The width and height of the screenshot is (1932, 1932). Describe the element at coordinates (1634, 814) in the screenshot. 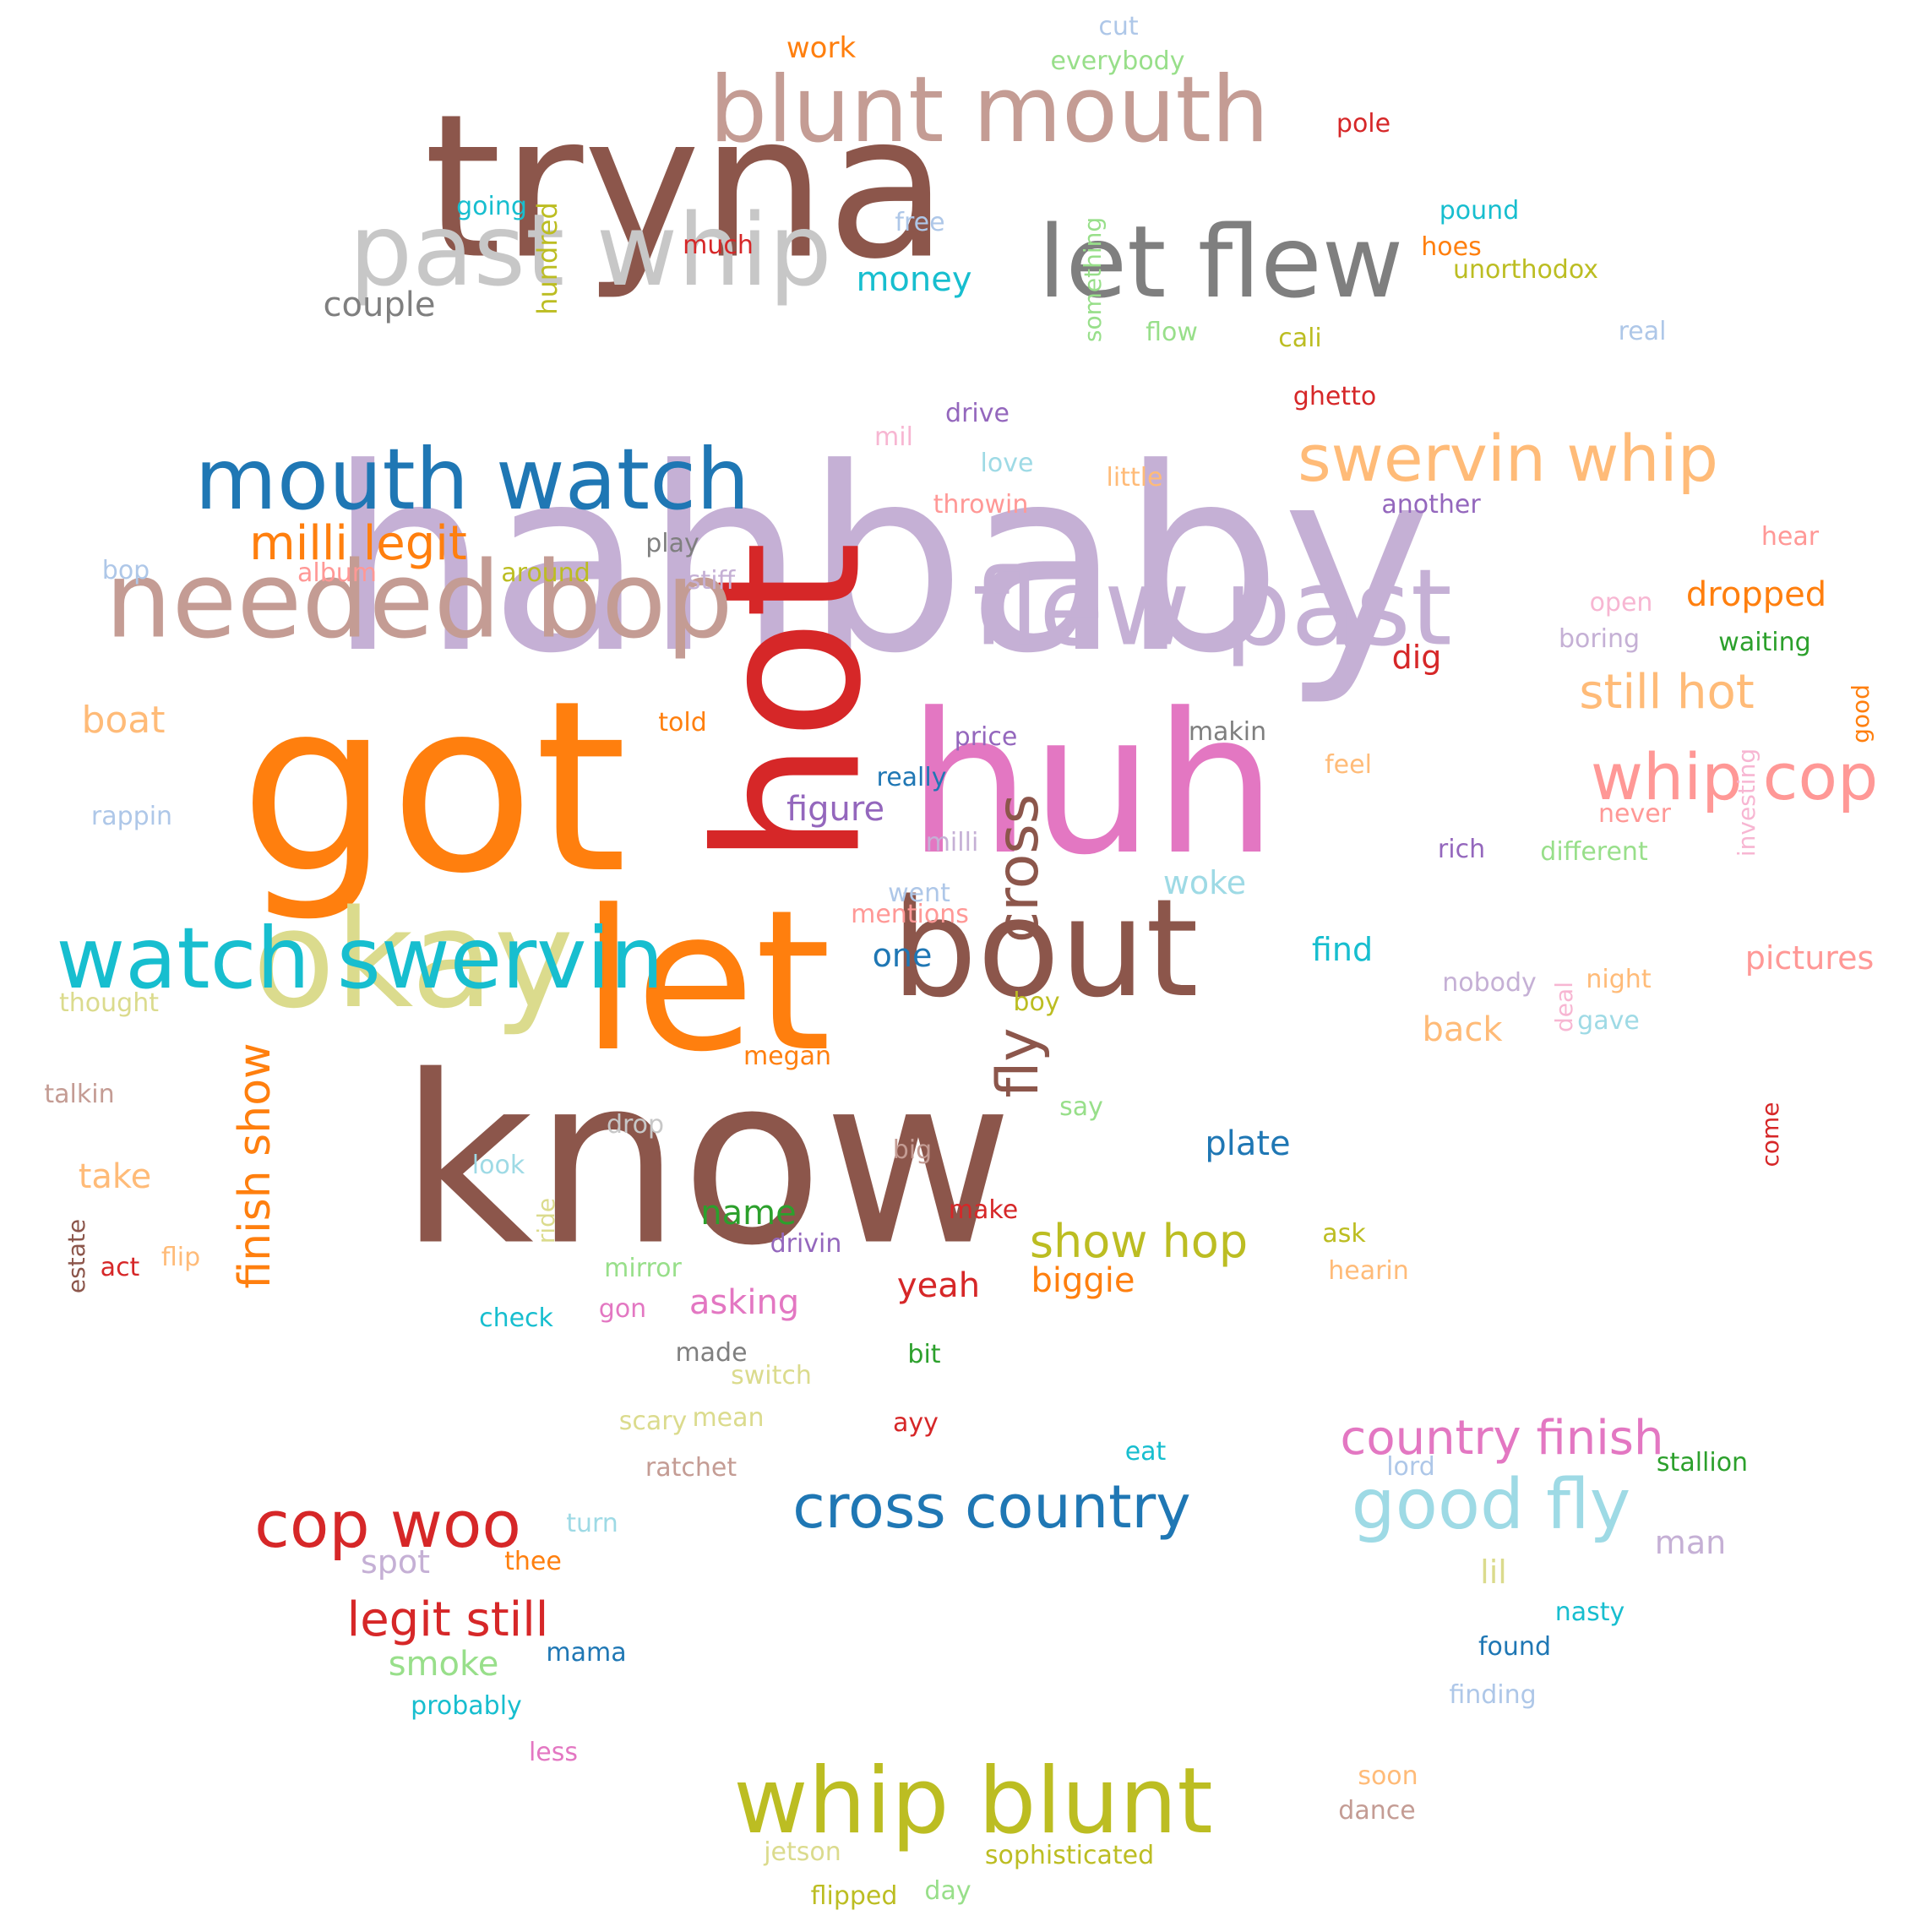

I see `cloud-word-never: never` at that location.